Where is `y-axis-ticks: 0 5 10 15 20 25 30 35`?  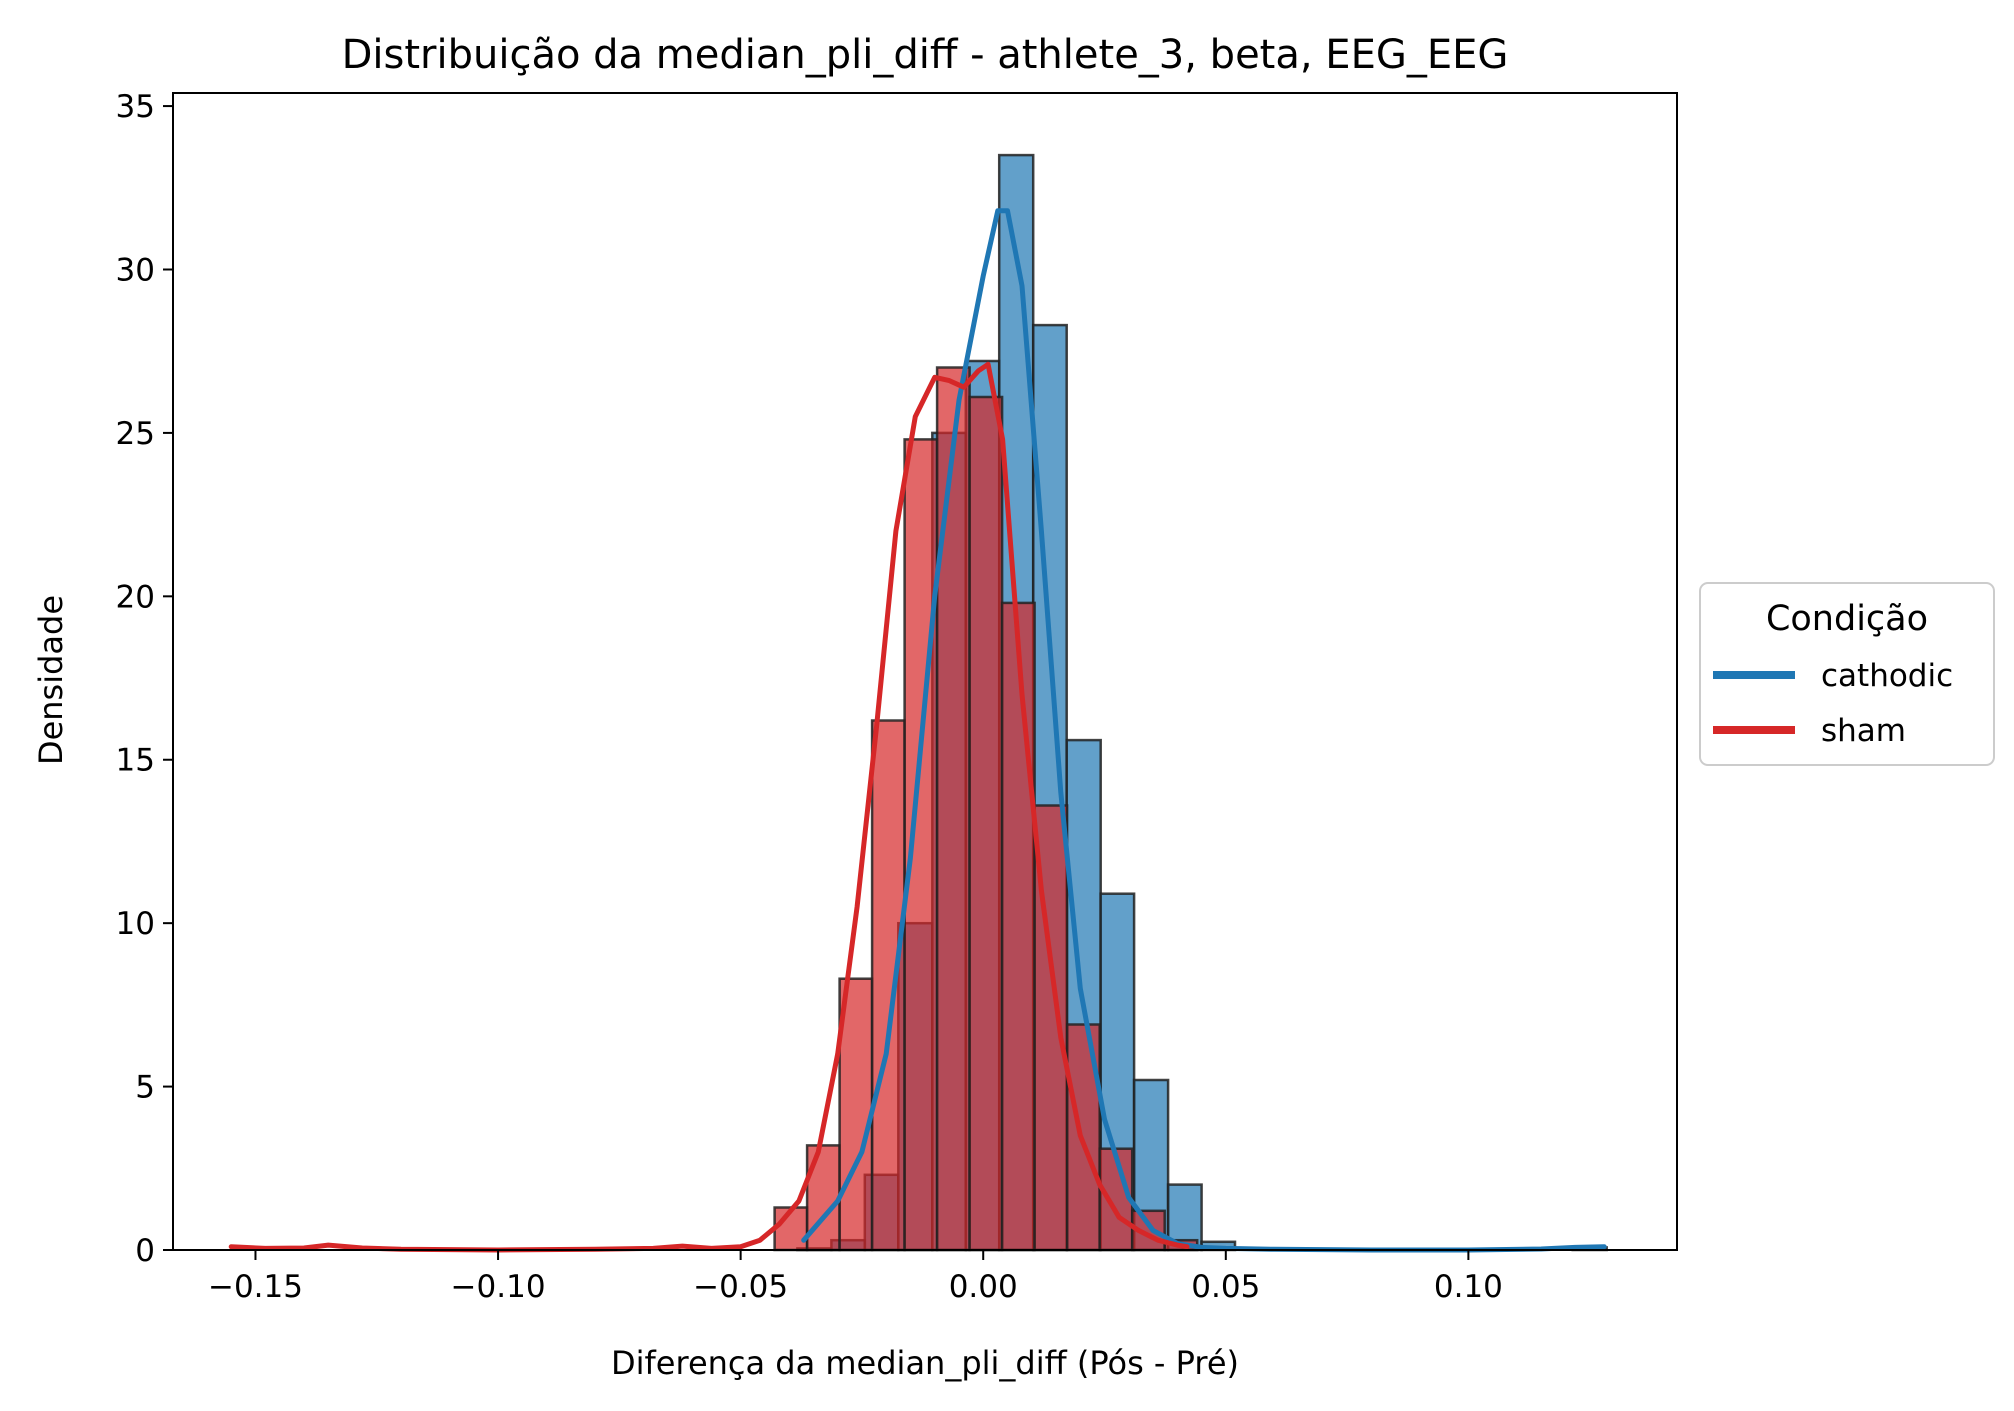 y-axis-ticks: 0 5 10 15 20 25 30 35 is located at coordinates (144, 679).